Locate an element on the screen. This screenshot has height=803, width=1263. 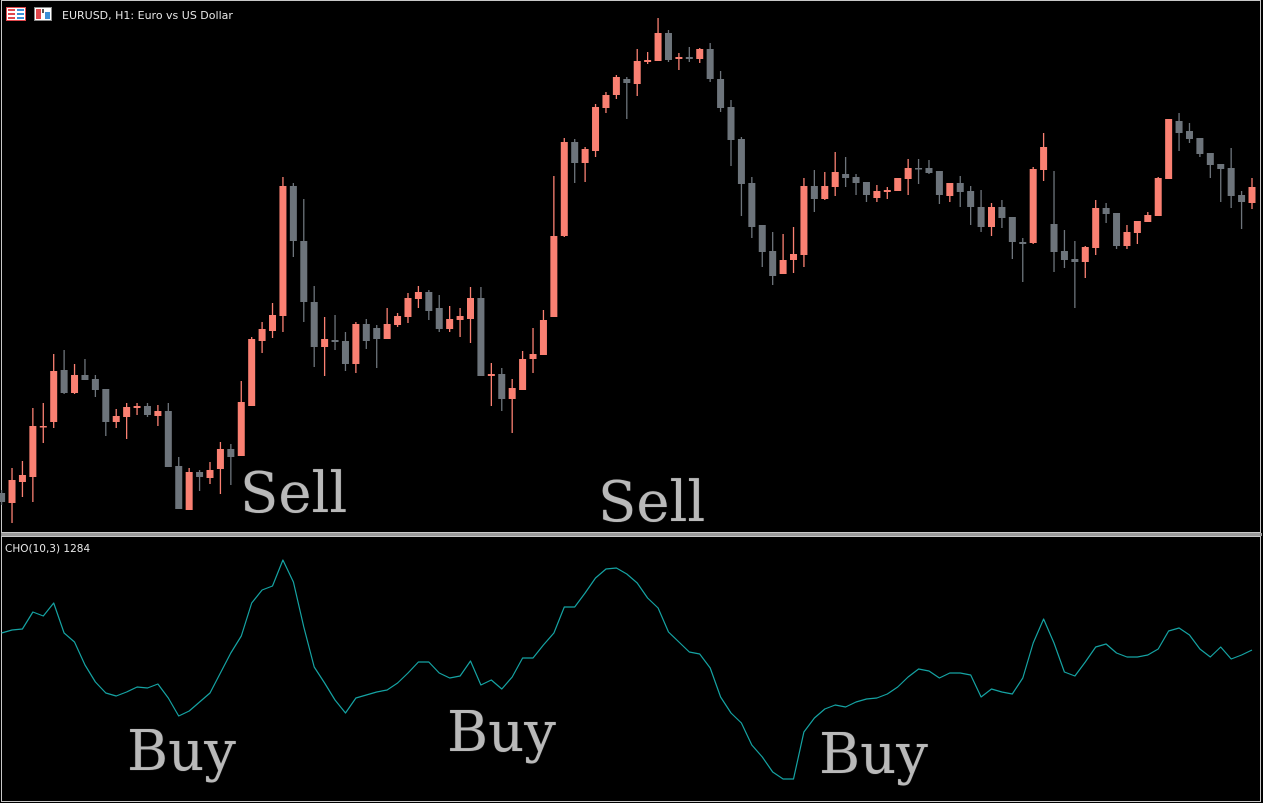
chart-type-icon is located at coordinates (43, 15).